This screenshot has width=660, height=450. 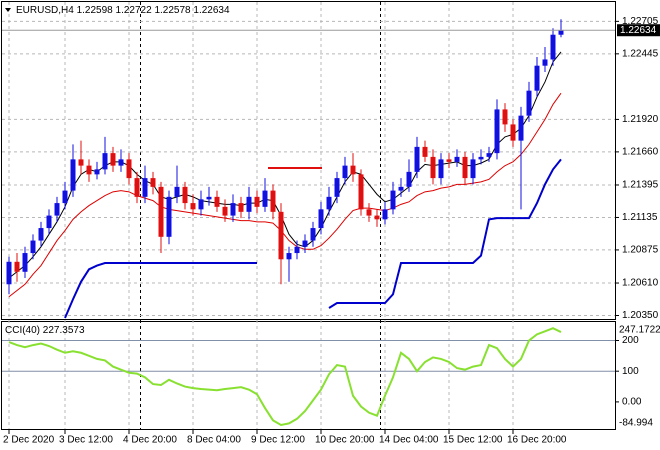 What do you see at coordinates (8, 10) in the screenshot?
I see `menu-triangle` at bounding box center [8, 10].